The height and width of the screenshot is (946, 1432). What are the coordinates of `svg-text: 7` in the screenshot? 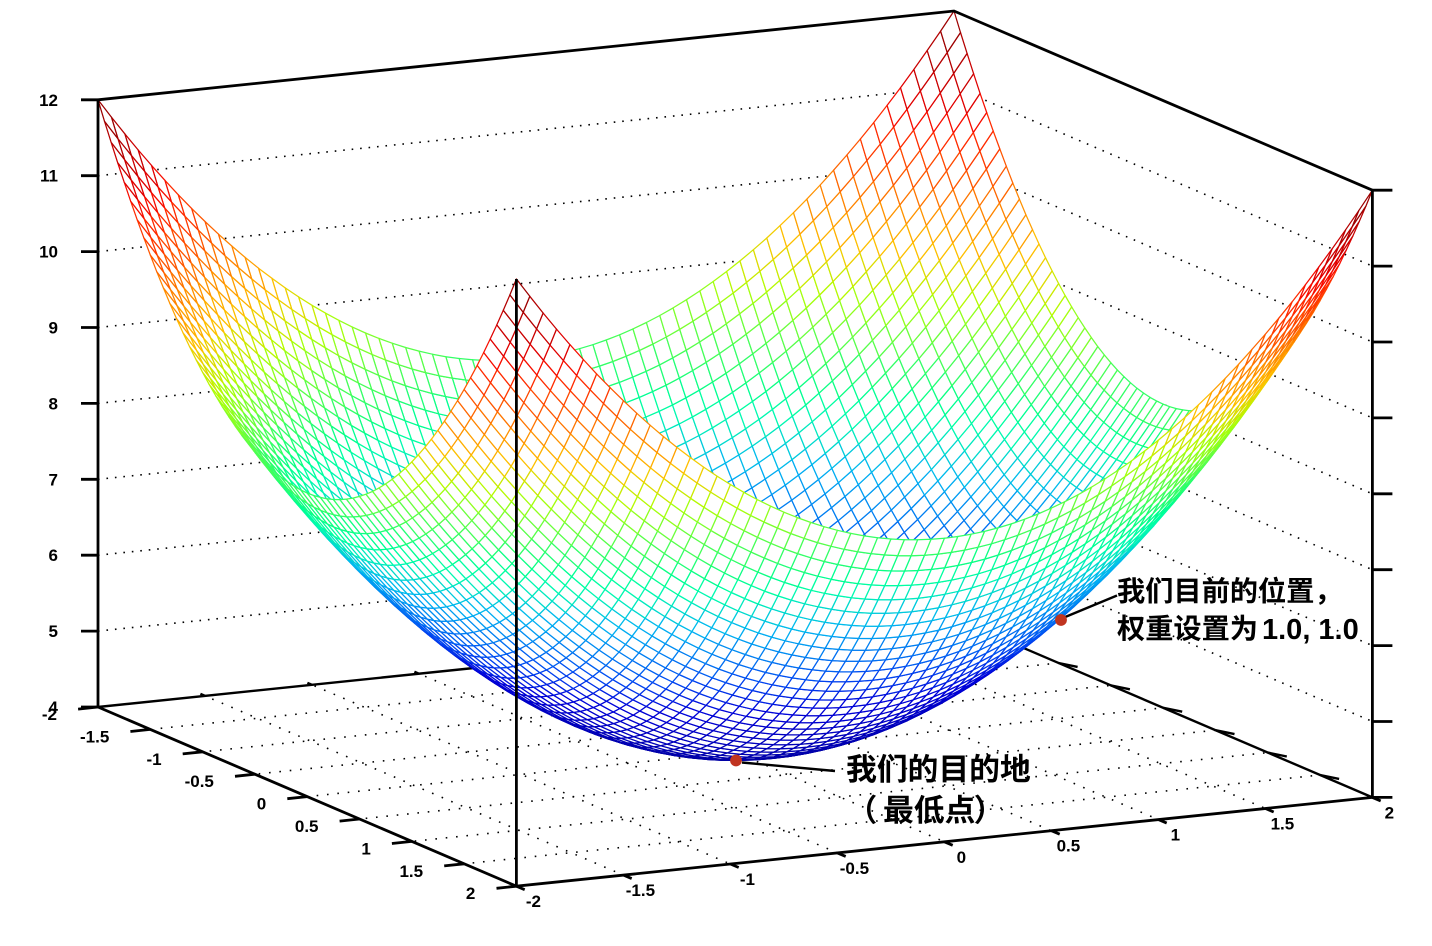 It's located at (53, 479).